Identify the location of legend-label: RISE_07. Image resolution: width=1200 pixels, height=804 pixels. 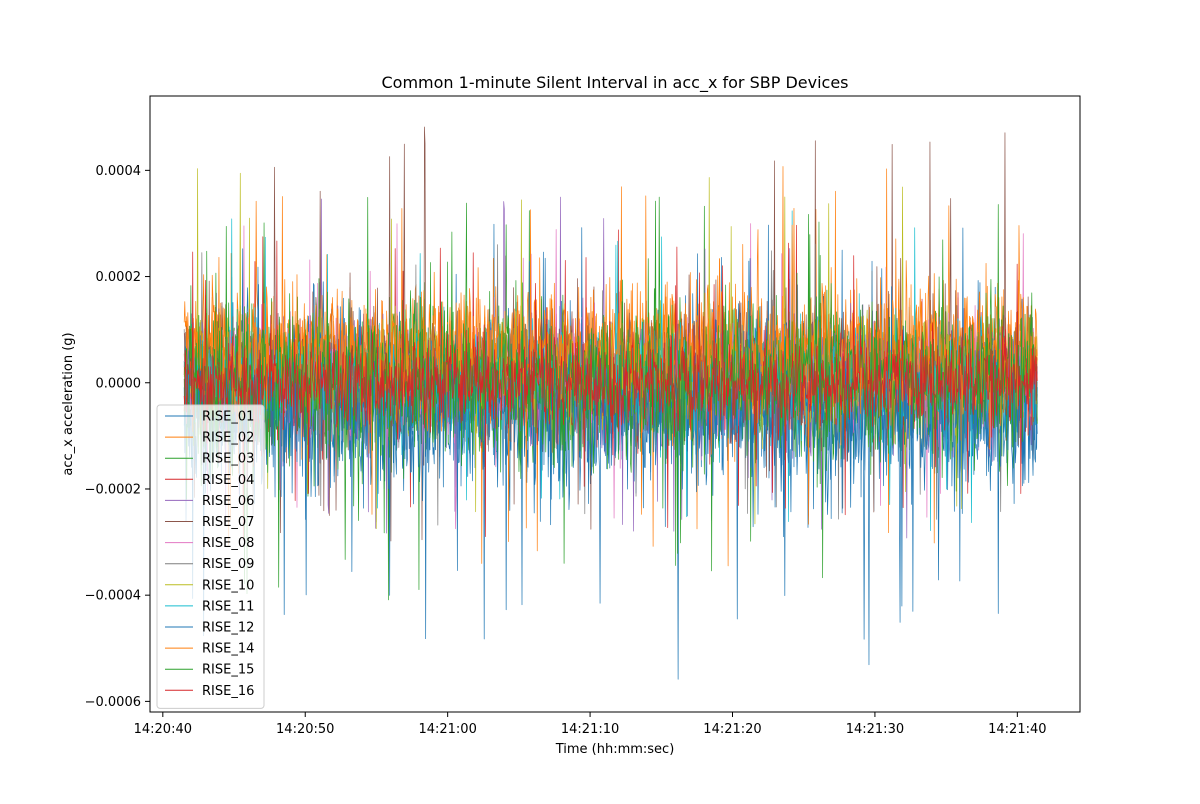
(228, 522).